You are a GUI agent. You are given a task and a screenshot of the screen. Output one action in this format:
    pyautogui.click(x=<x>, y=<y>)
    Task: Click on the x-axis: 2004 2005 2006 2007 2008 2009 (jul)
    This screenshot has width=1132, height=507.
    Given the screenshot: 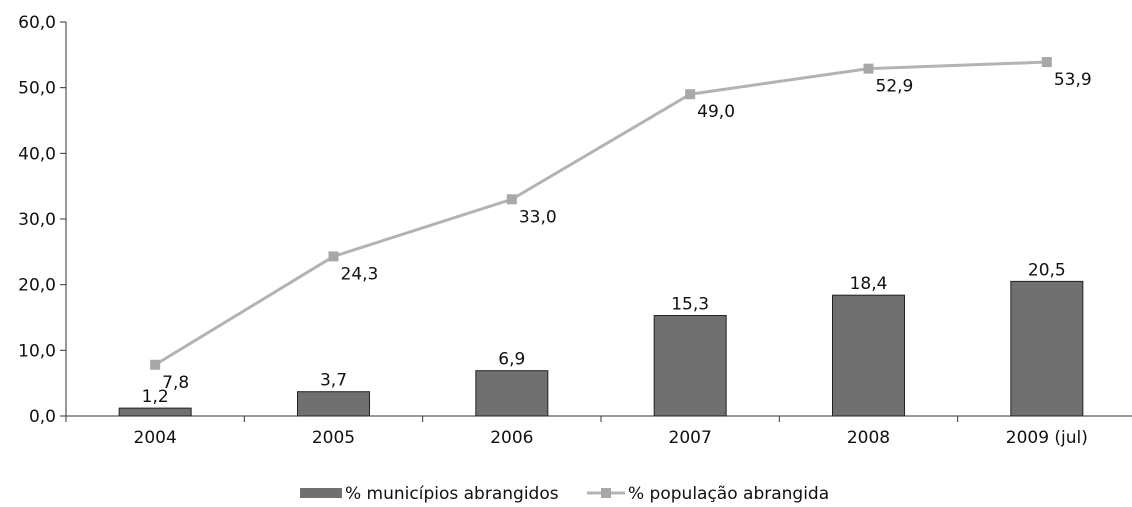 What is the action you would take?
    pyautogui.click(x=599, y=432)
    